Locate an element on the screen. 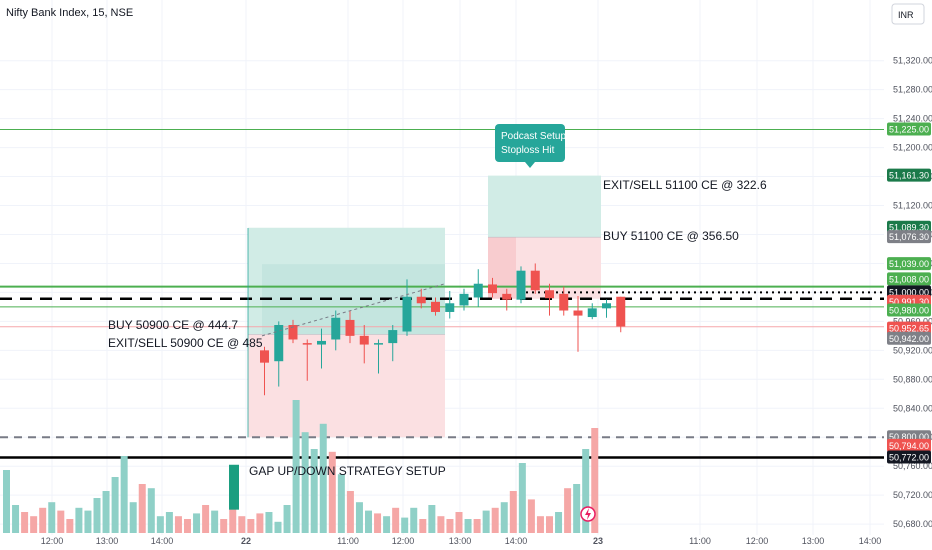 The width and height of the screenshot is (932, 550). time-tick-label: 13:00 is located at coordinates (107, 541).